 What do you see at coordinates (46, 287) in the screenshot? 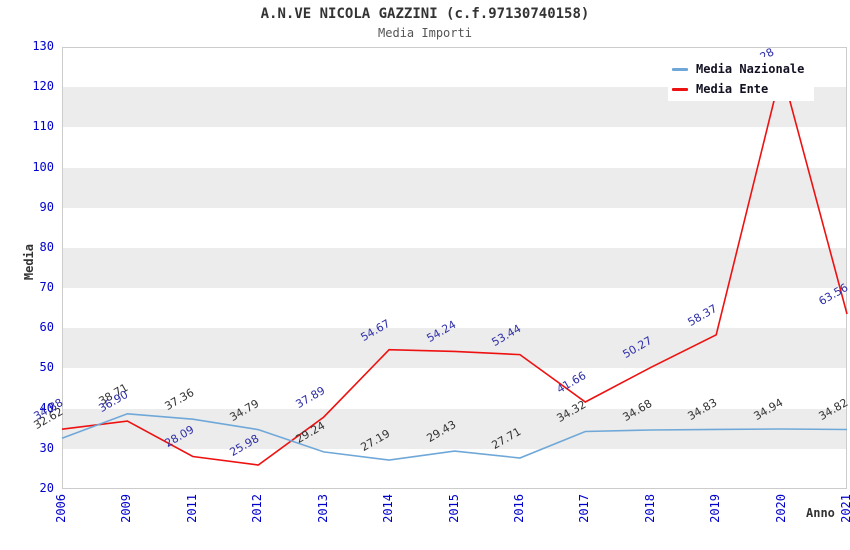
I see `y-tick-label: 70` at bounding box center [46, 287].